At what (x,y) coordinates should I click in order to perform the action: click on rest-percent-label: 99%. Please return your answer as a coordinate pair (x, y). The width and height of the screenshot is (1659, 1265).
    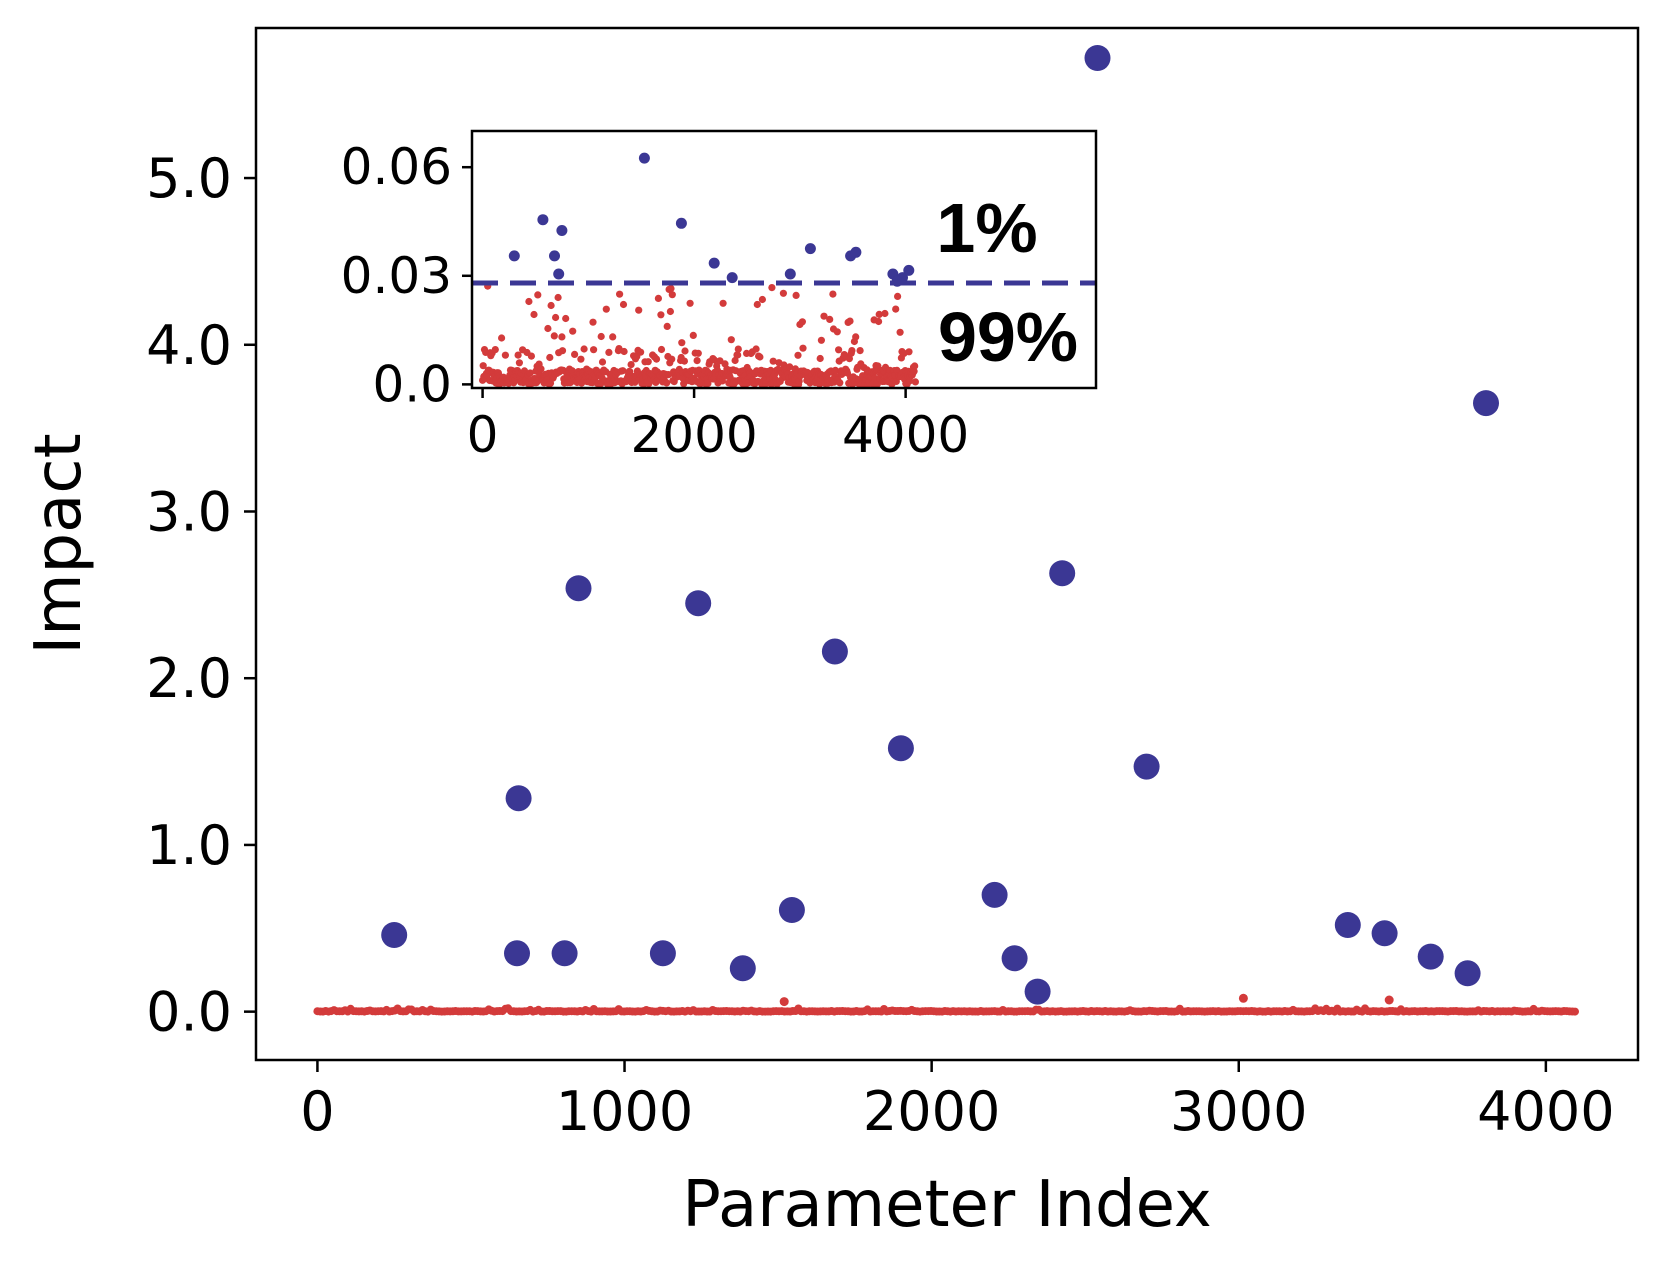
    Looking at the image, I should click on (1008, 337).